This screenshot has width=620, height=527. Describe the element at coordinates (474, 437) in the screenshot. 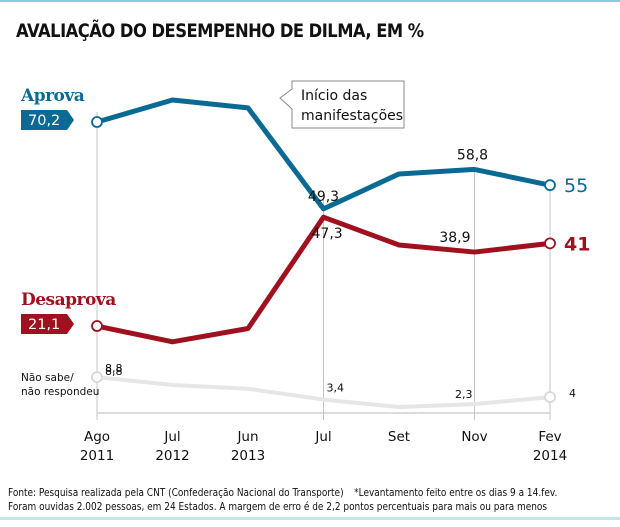

I see `x-tick-label: Nov` at that location.